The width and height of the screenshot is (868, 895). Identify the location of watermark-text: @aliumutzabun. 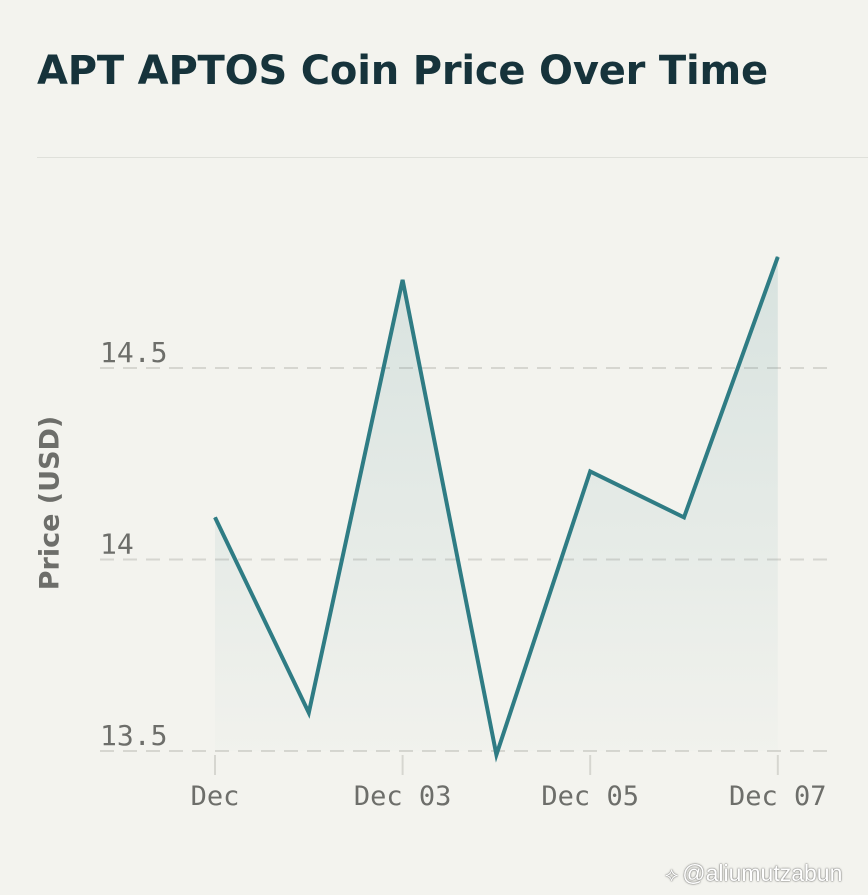
(762, 873).